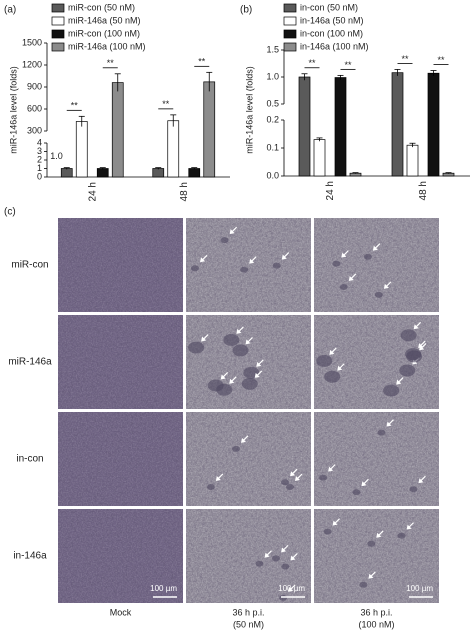 This screenshot has width=474, height=632. What do you see at coordinates (272, 49) in the screenshot?
I see `y-tick-label: 1.5` at bounding box center [272, 49].